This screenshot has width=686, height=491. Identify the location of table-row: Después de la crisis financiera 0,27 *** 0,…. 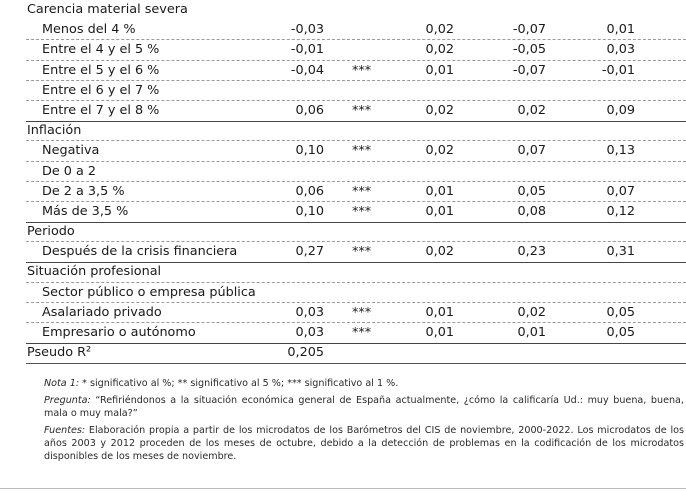
(343, 252).